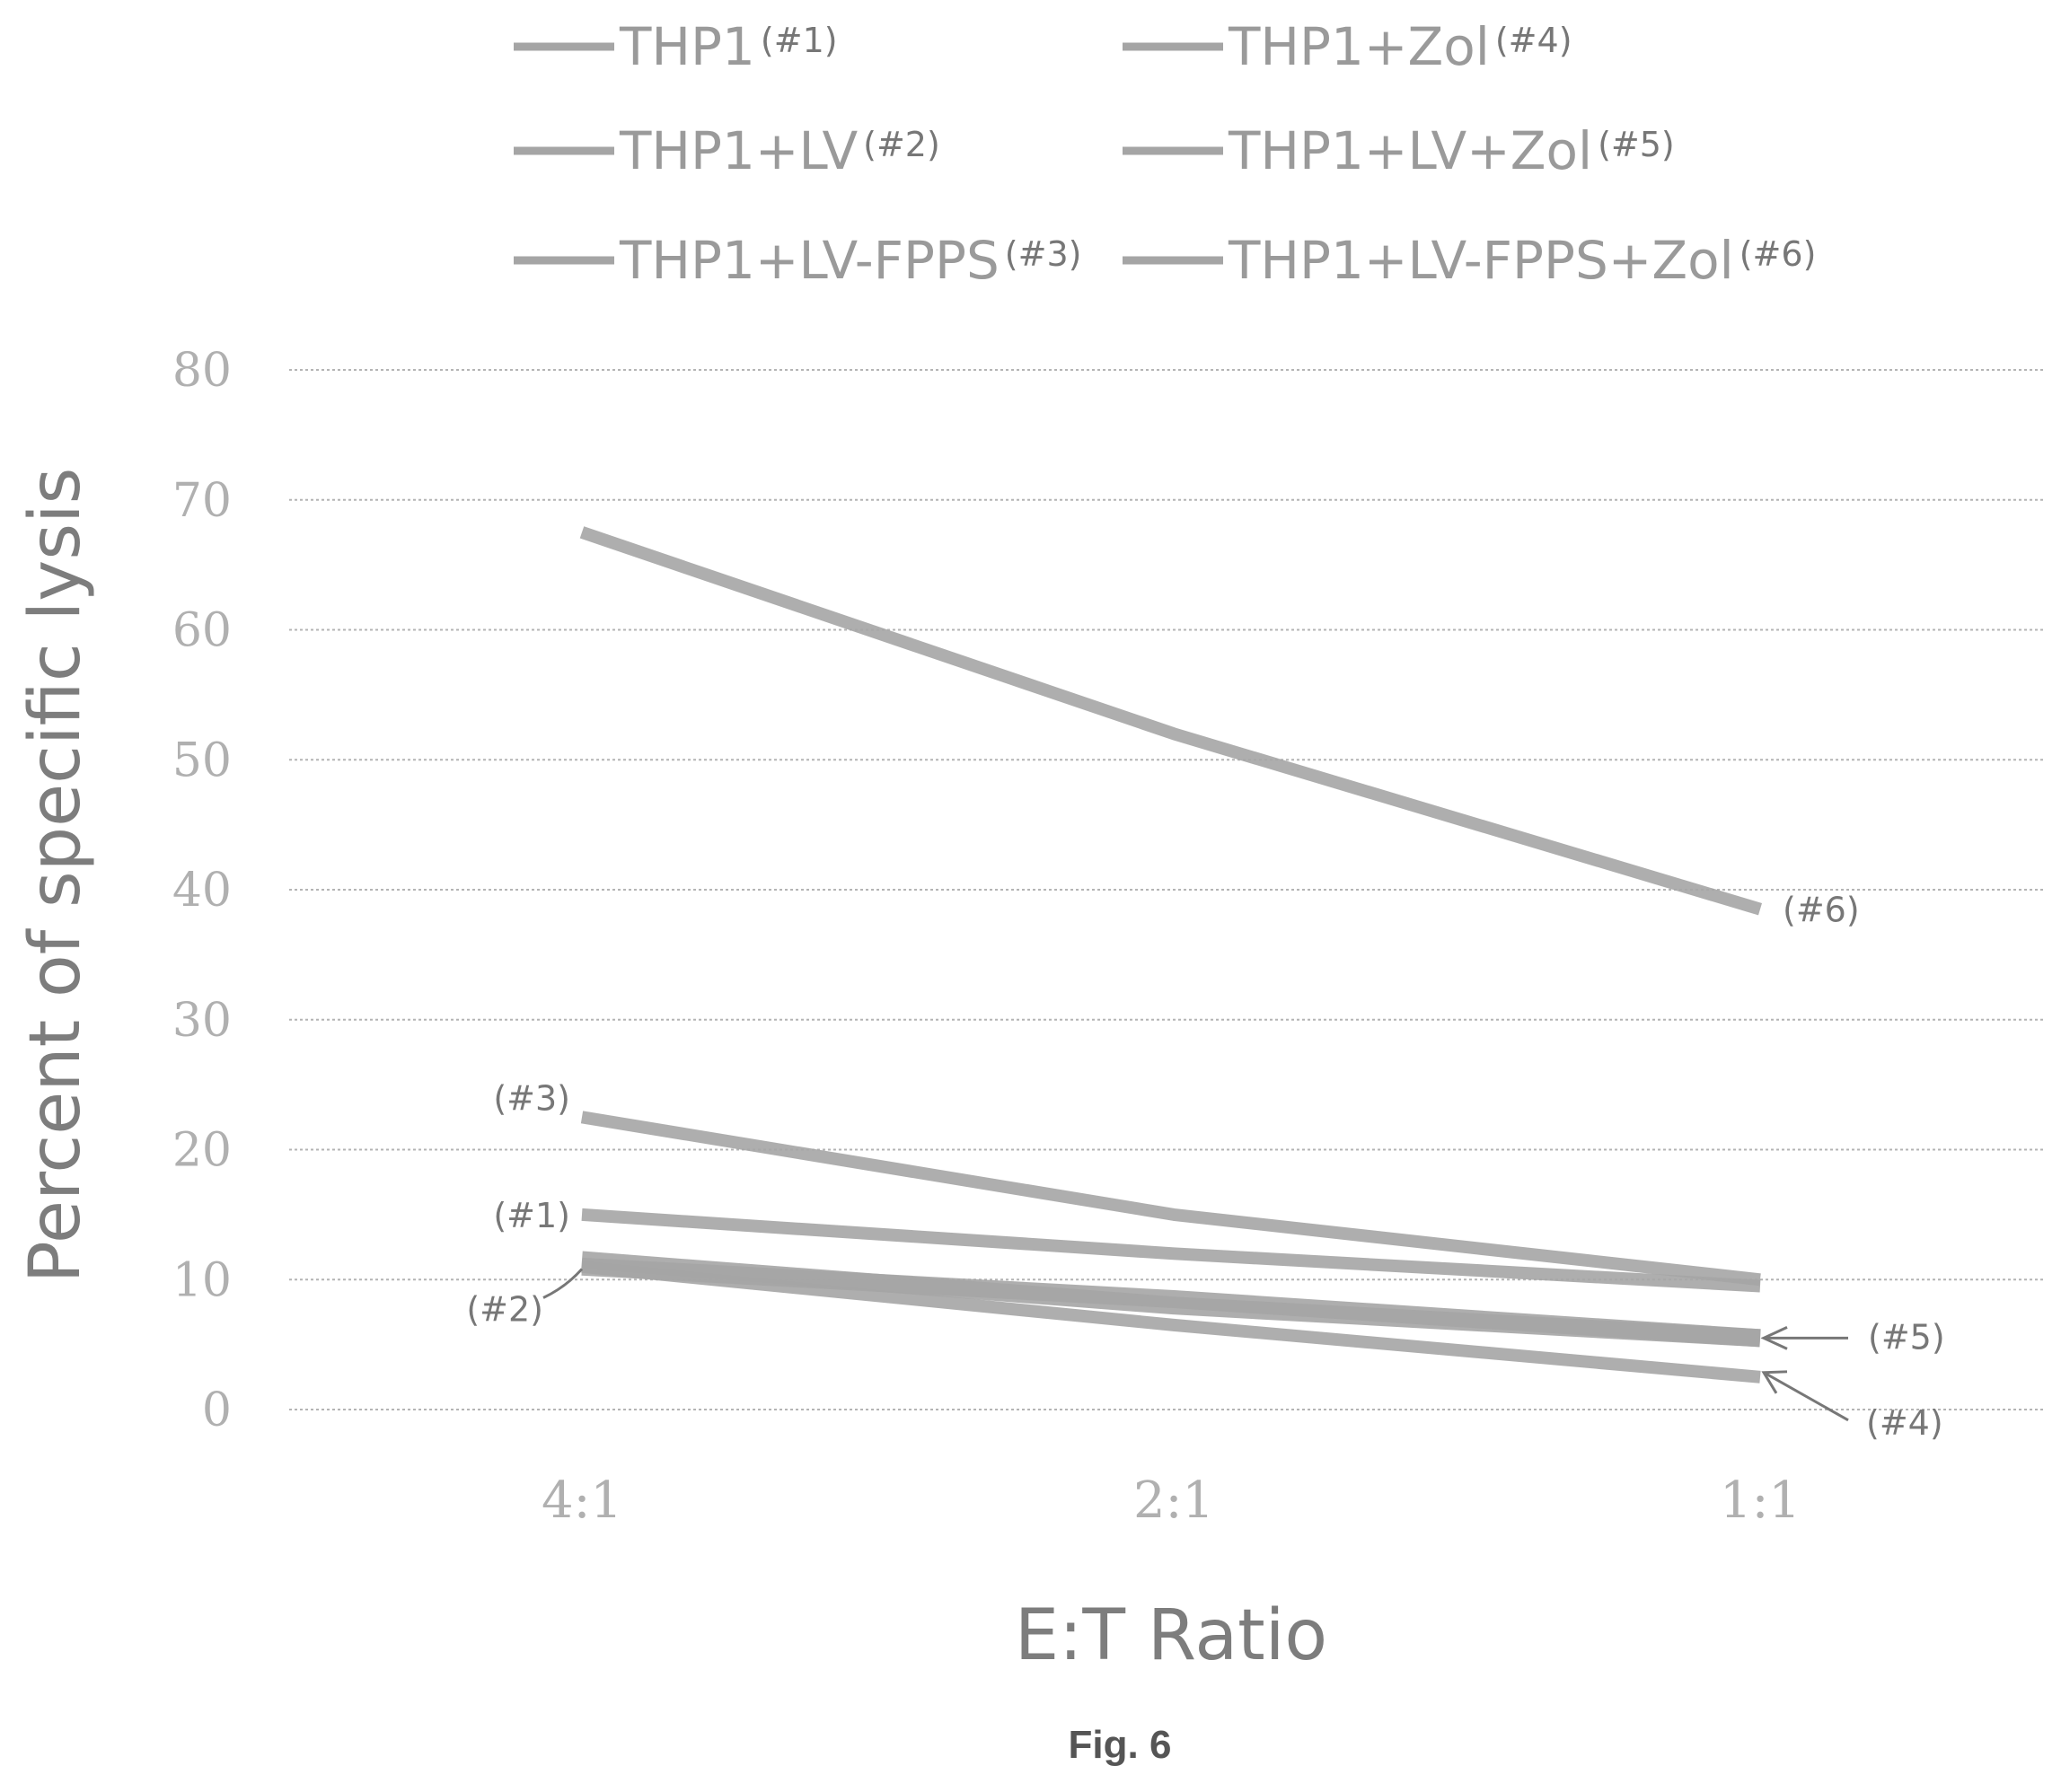 The width and height of the screenshot is (2061, 1792). Describe the element at coordinates (202, 760) in the screenshot. I see `y-tick-label-50: 50` at that location.